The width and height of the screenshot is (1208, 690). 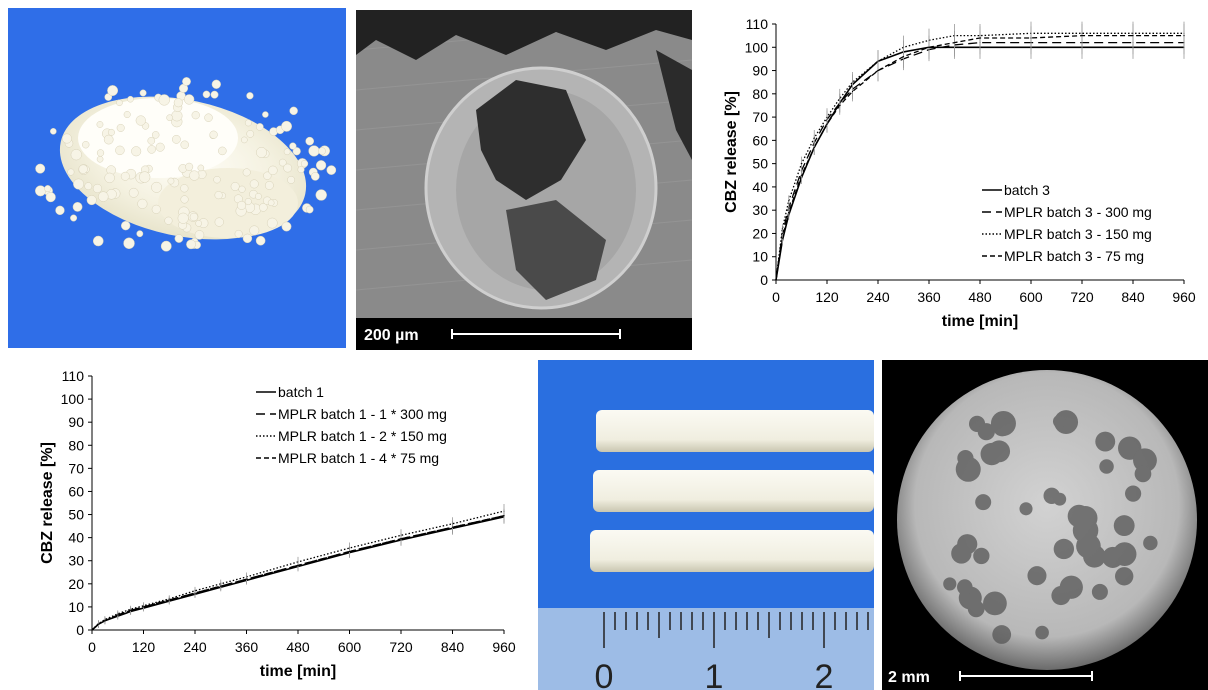 What do you see at coordinates (350, 647) in the screenshot?
I see `x-tick-label: 600` at bounding box center [350, 647].